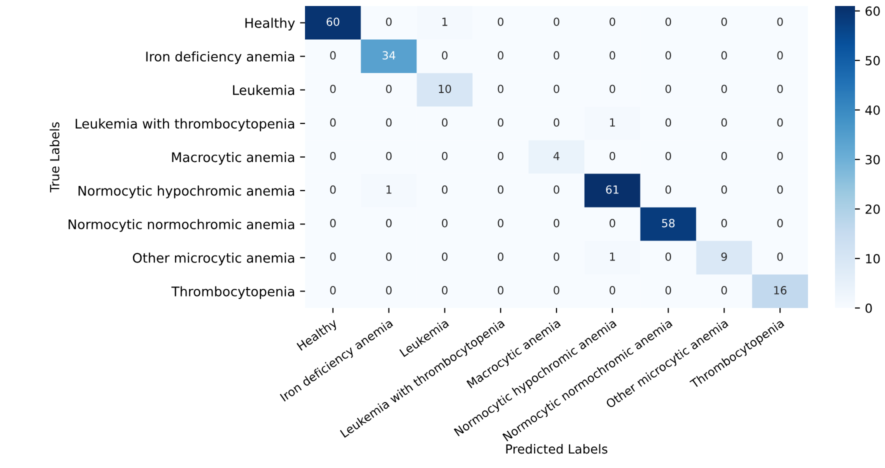 This screenshot has height=468, width=885. Describe the element at coordinates (213, 259) in the screenshot. I see `y-tick-label: Other microcytic anemia` at that location.